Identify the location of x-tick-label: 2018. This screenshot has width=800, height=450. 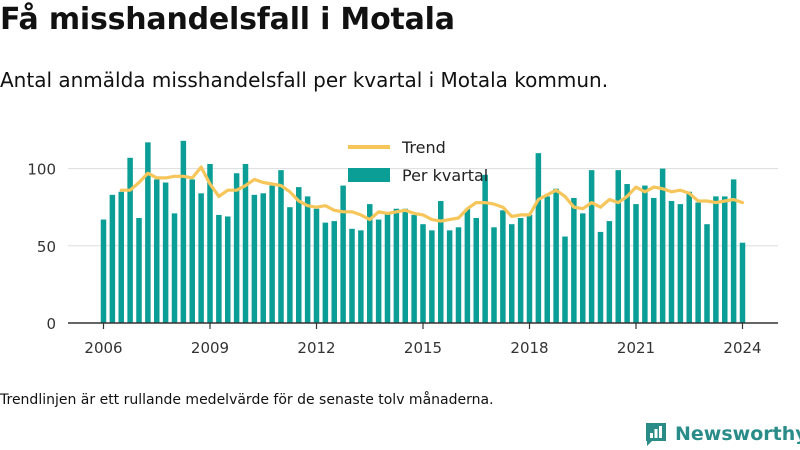
(529, 348).